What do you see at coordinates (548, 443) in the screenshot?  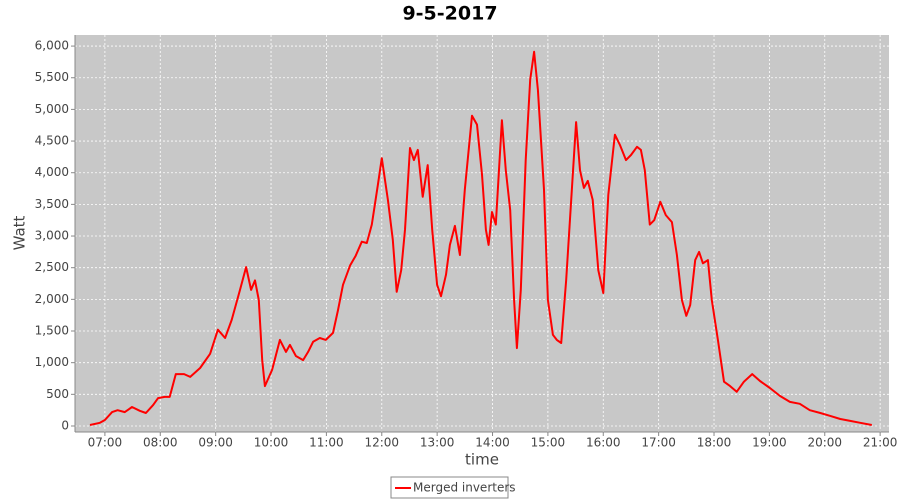 I see `x-tick-label: 15:00` at bounding box center [548, 443].